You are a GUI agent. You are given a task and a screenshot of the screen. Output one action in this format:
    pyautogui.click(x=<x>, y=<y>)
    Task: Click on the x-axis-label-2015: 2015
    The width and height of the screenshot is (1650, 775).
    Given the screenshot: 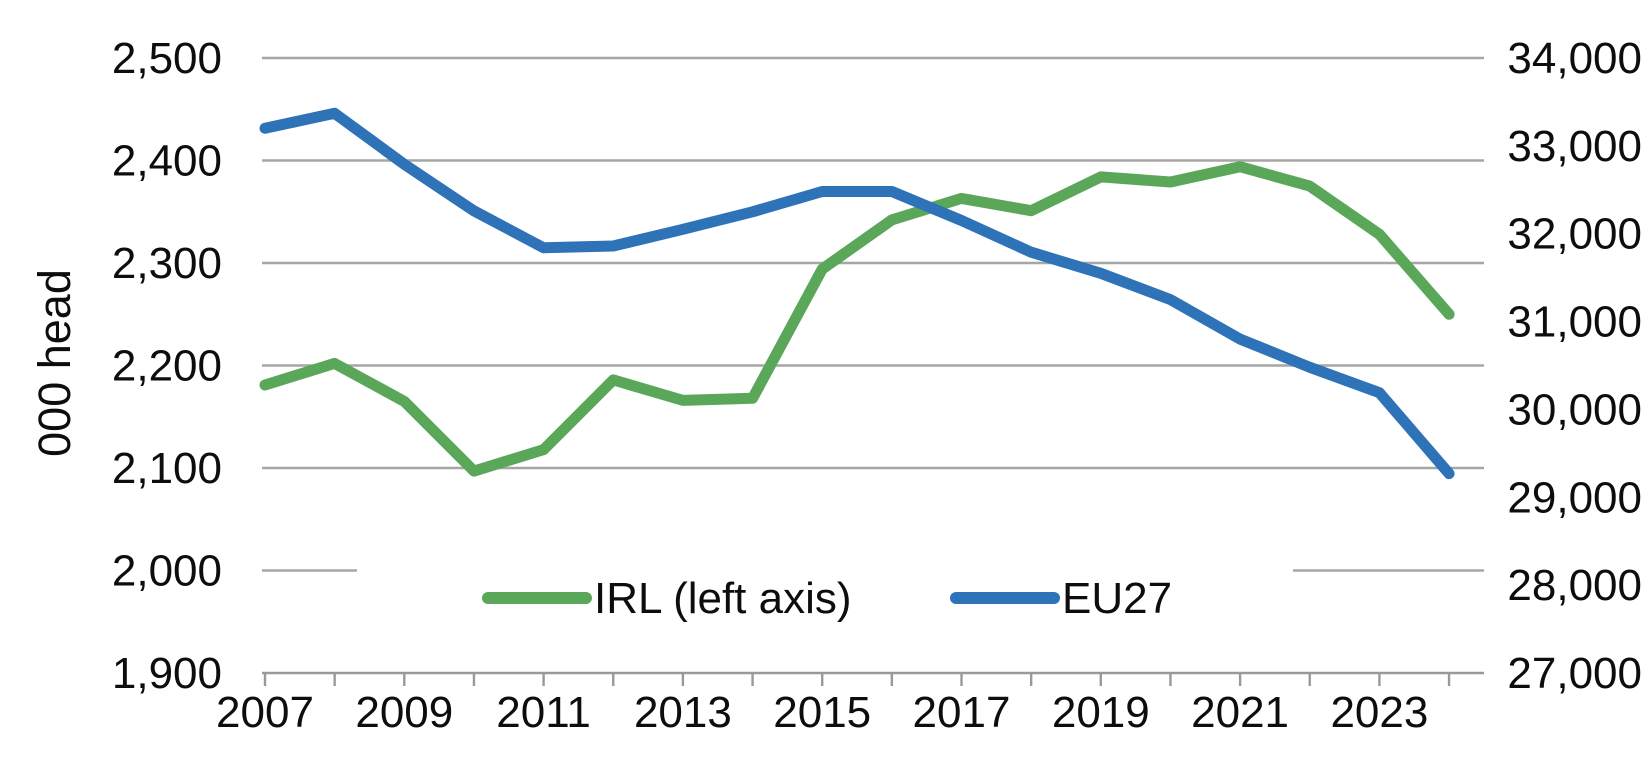 What is the action you would take?
    pyautogui.click(x=822, y=712)
    